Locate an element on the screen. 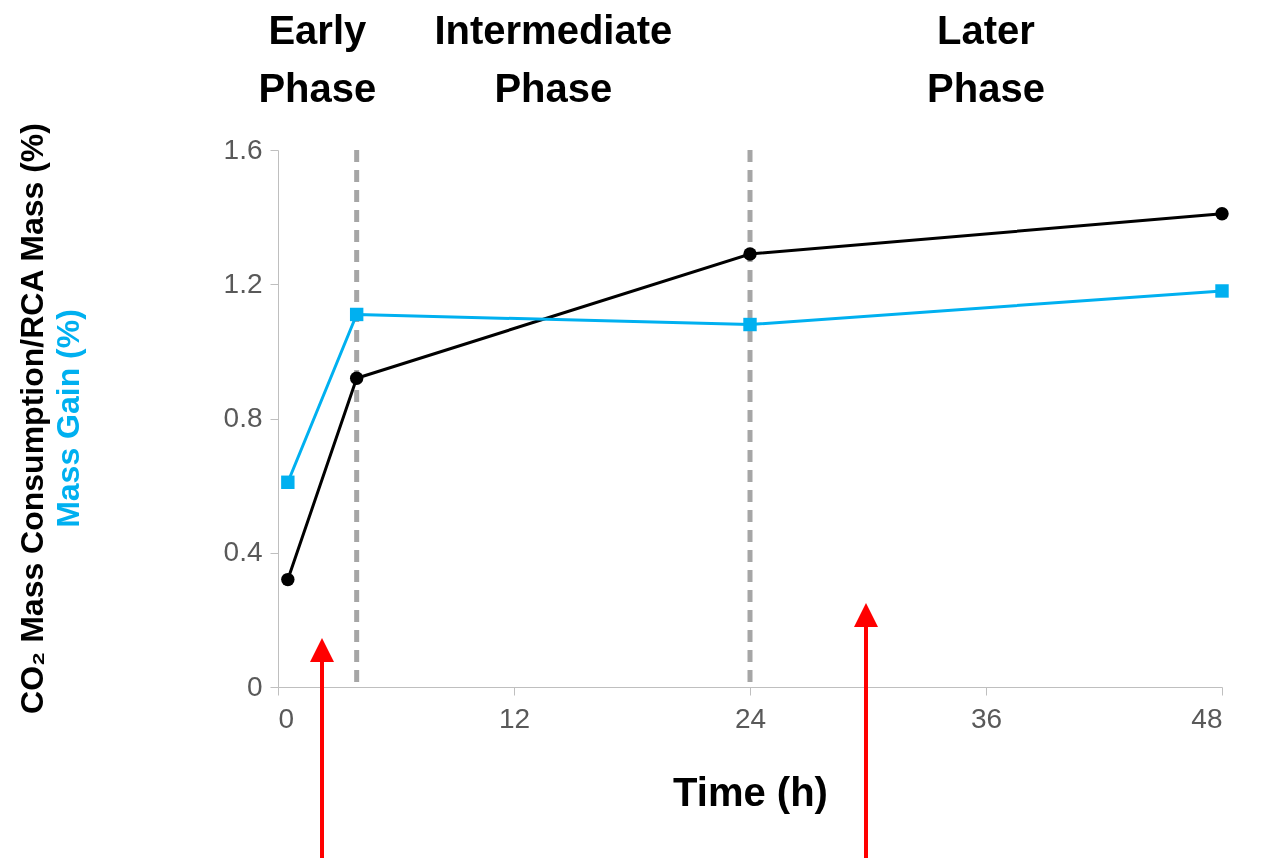 This screenshot has width=1285, height=858. text: CO₂ Mass Consumption/RCA Mass (%) is located at coordinates (32, 418).